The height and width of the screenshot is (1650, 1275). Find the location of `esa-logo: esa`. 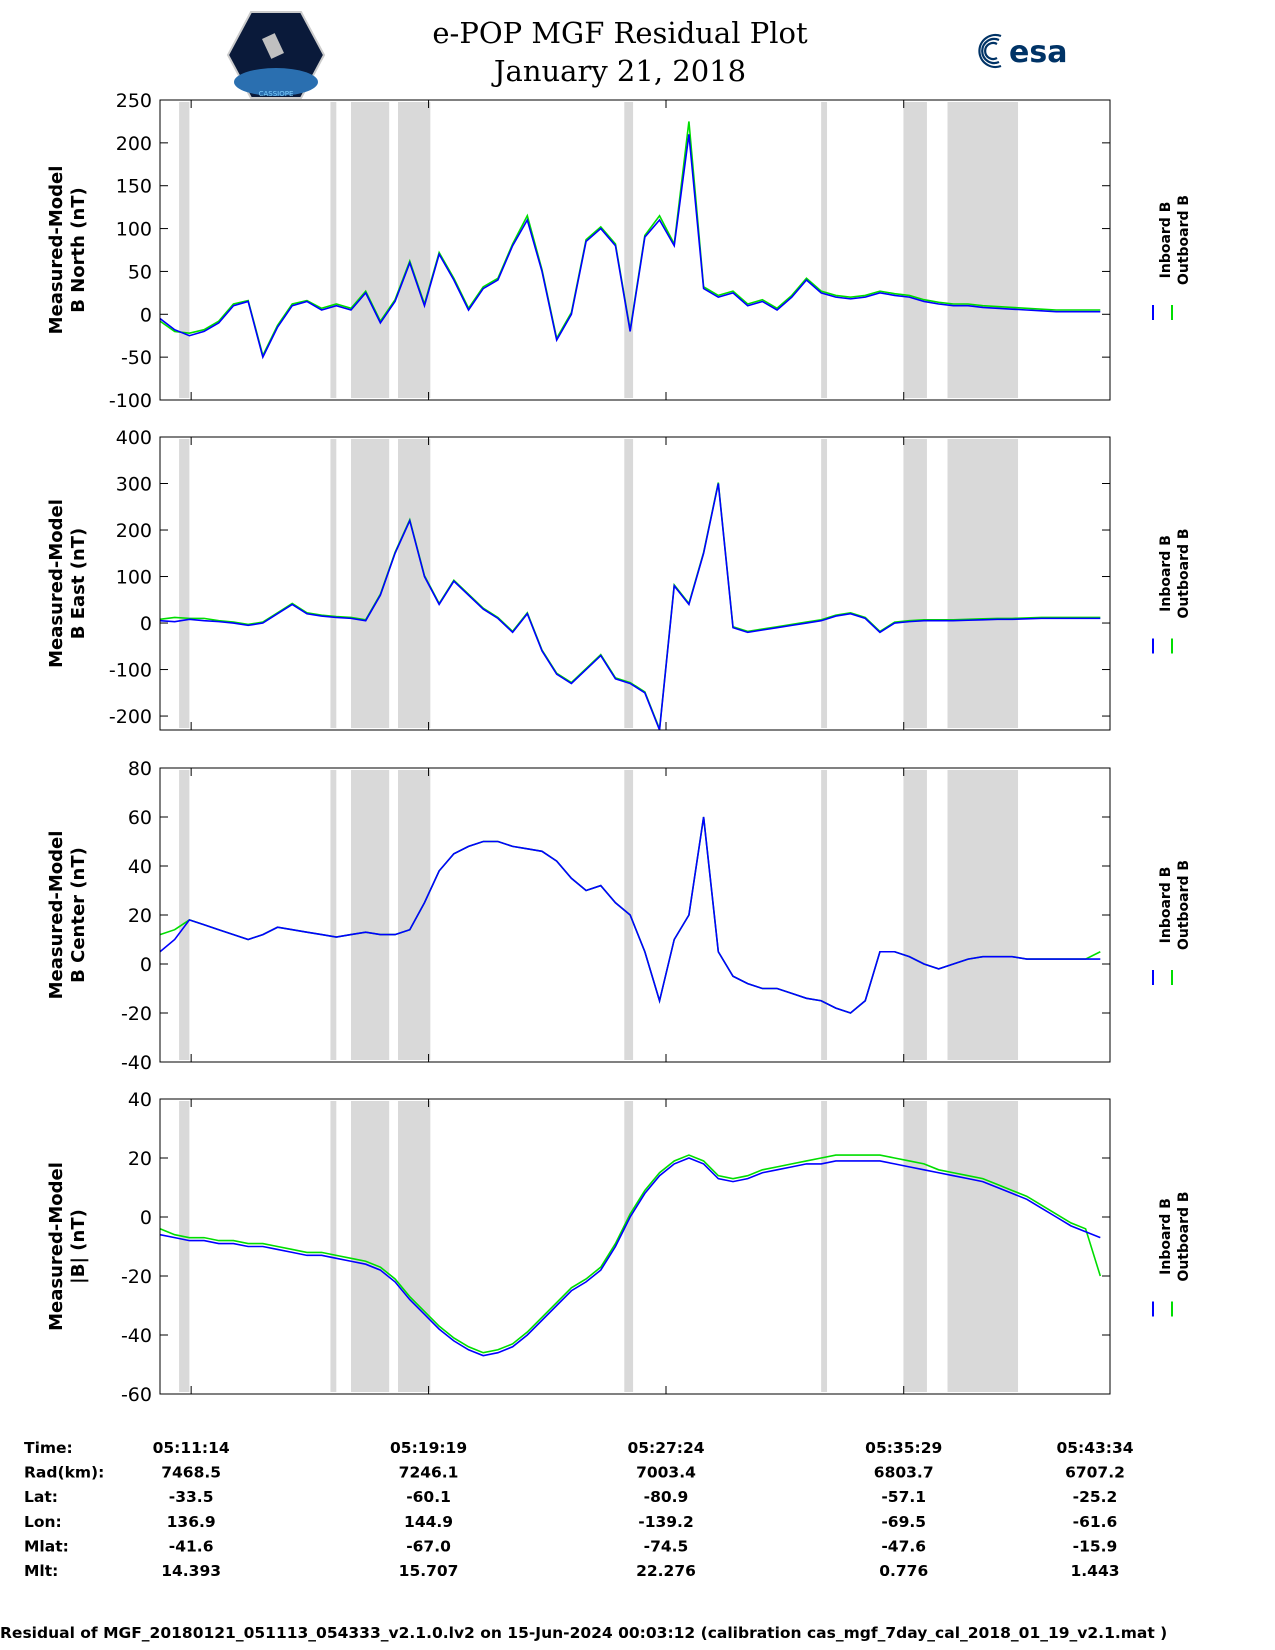

esa-logo: esa is located at coordinates (1022, 51).